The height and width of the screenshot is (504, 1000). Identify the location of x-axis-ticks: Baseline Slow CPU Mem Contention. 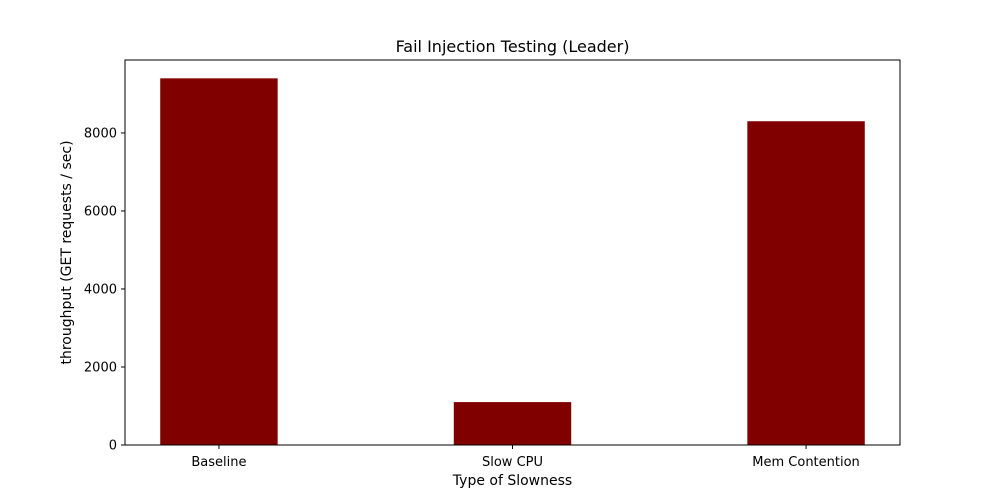
(525, 457).